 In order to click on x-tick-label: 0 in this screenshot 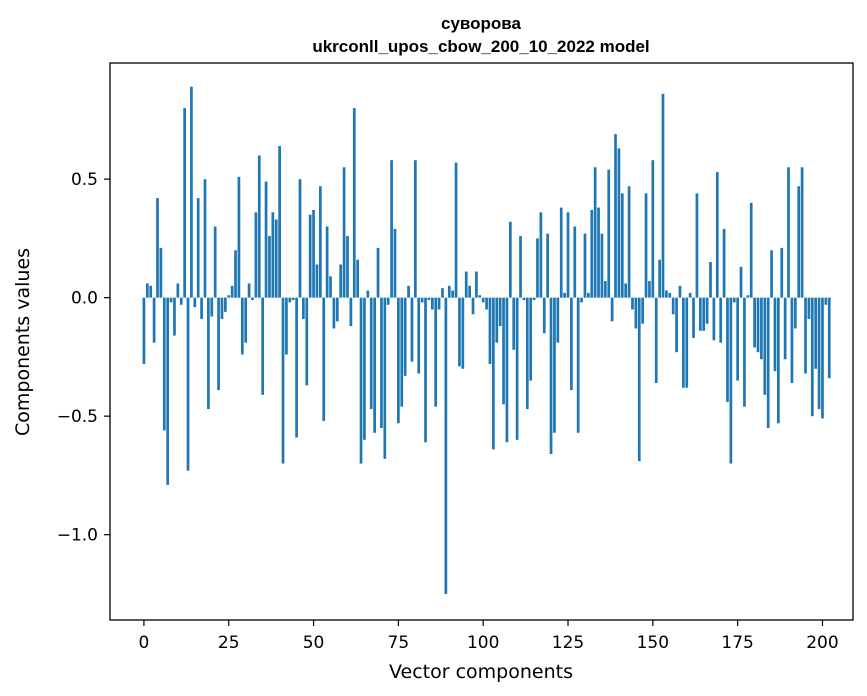, I will do `click(144, 643)`.